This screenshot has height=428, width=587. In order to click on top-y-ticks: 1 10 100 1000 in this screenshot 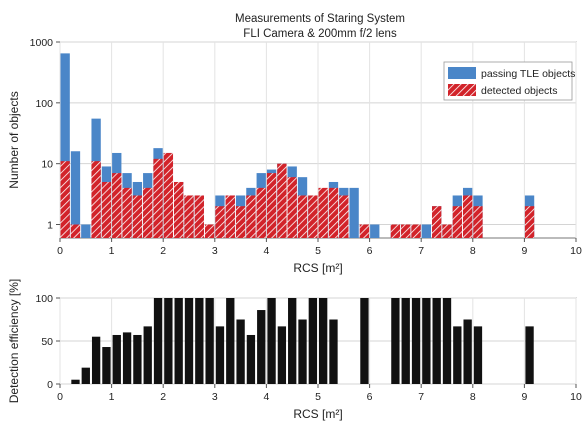, I will do `click(45, 134)`.